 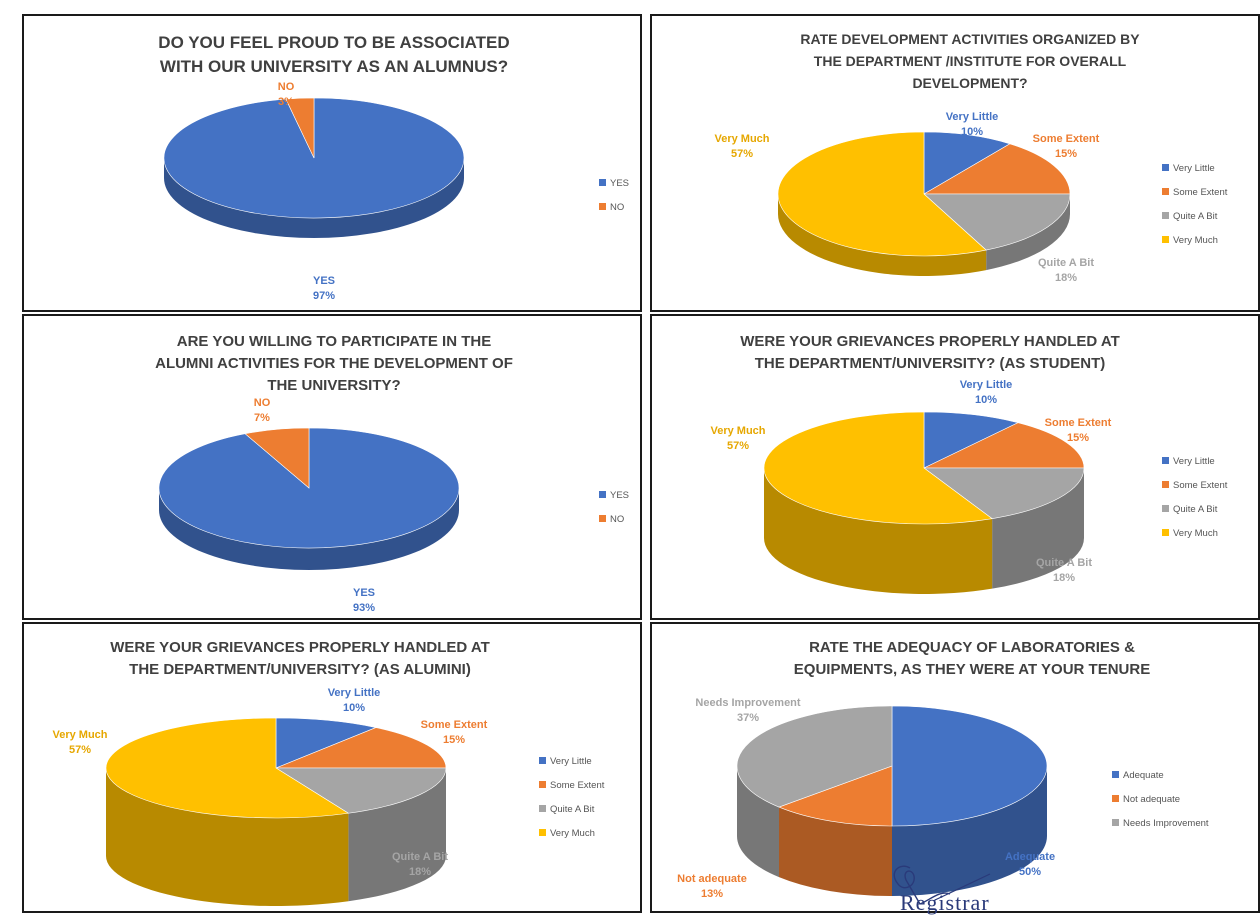 I want to click on data-label-no: NO, so click(x=262, y=403).